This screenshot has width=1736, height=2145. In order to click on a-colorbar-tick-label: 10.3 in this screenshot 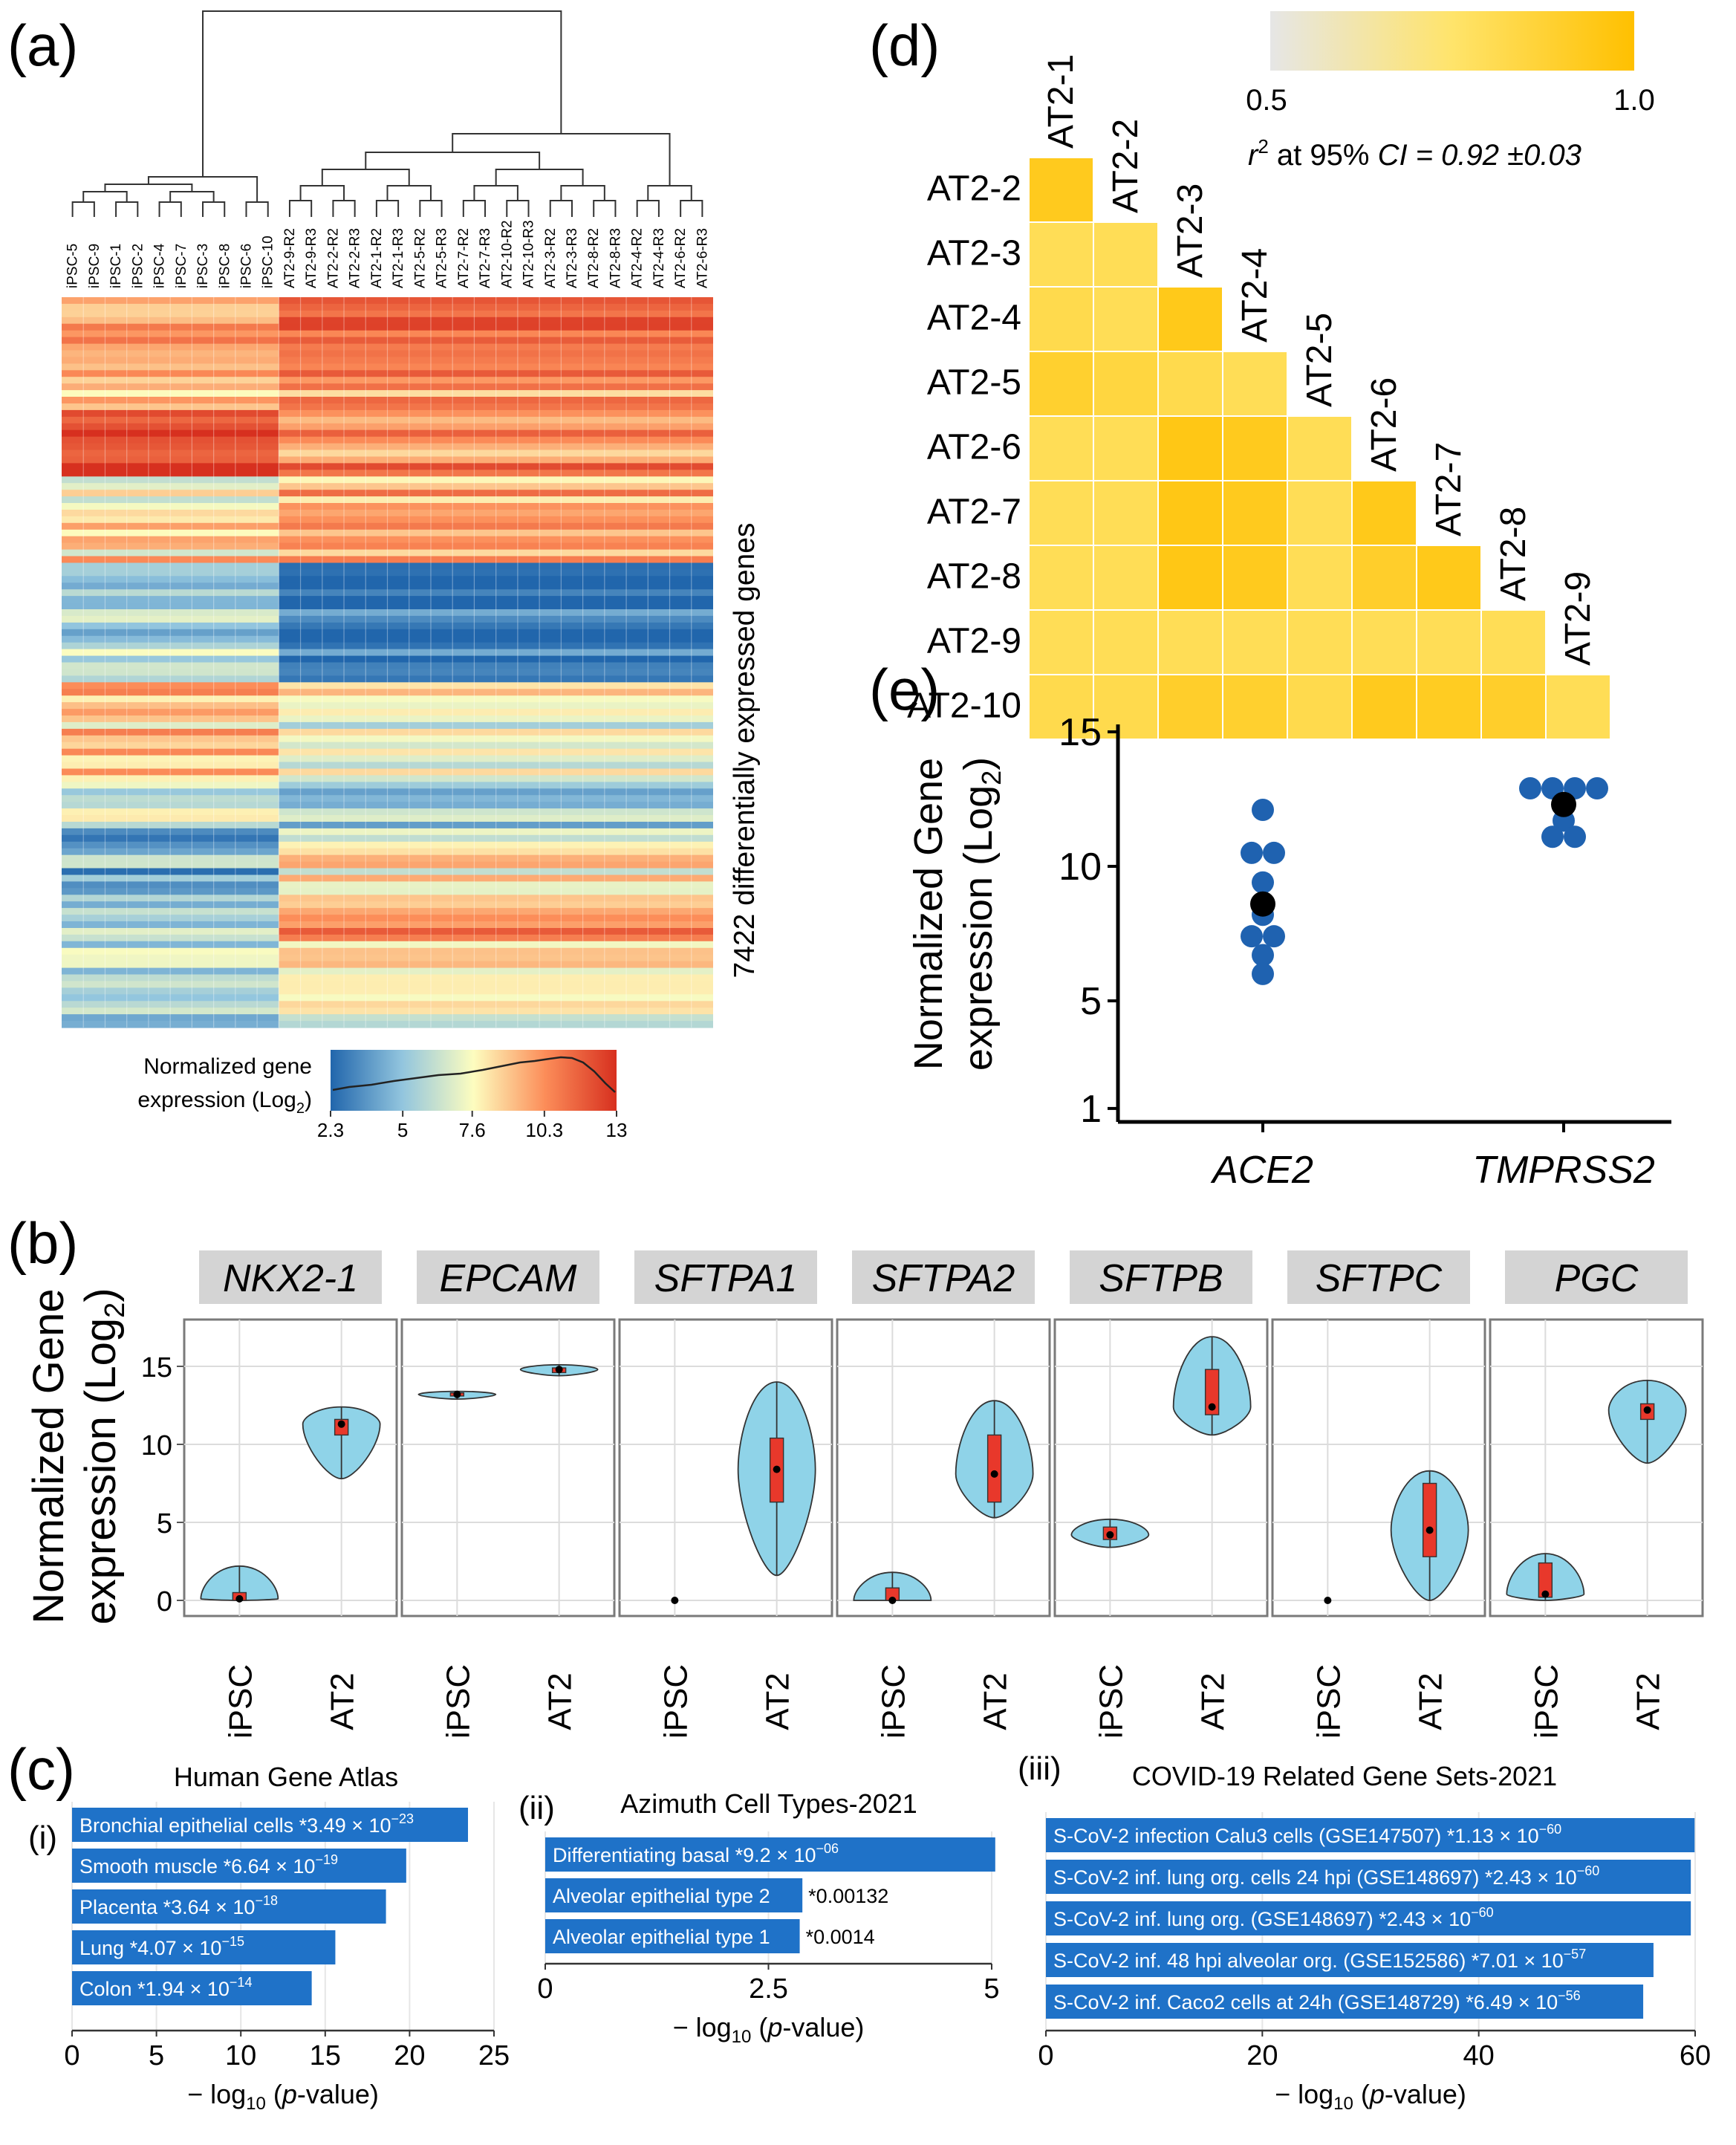, I will do `click(545, 1130)`.